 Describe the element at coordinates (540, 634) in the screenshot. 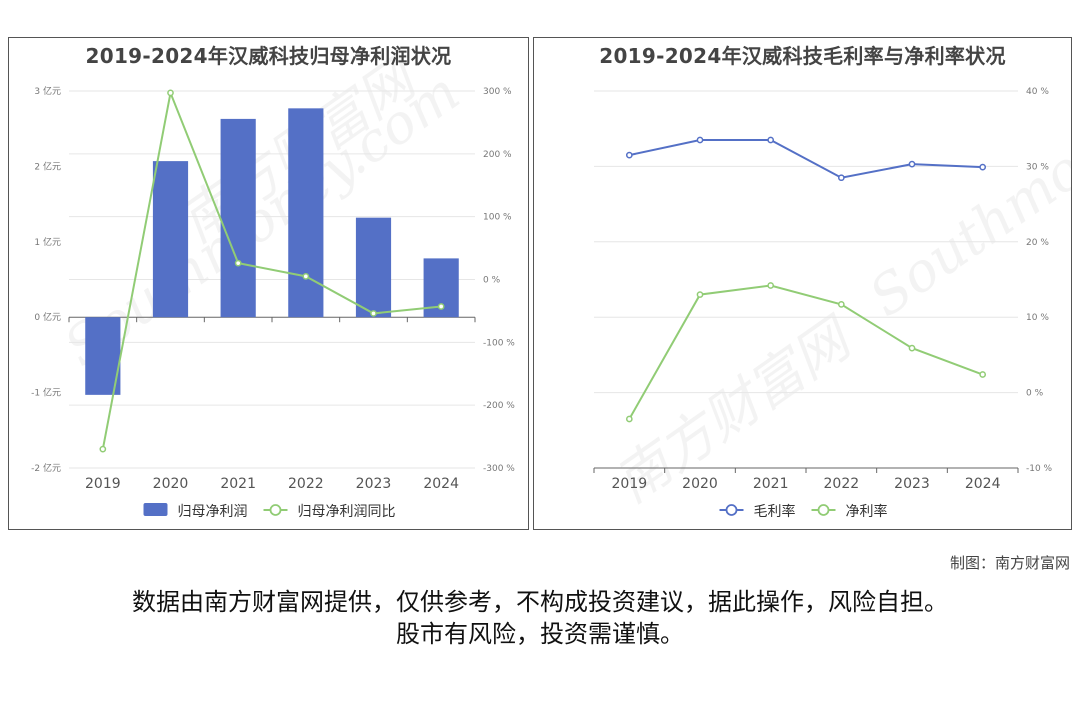

I see `disclaimer-line-2: 股市有风险，投资需谨慎。` at that location.